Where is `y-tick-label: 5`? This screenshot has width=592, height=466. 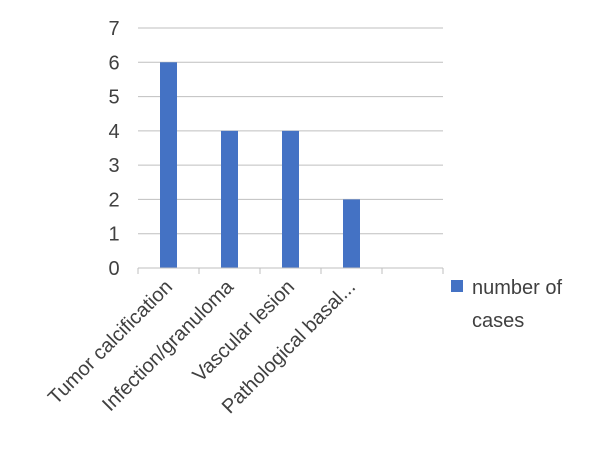
y-tick-label: 5 is located at coordinates (113, 98).